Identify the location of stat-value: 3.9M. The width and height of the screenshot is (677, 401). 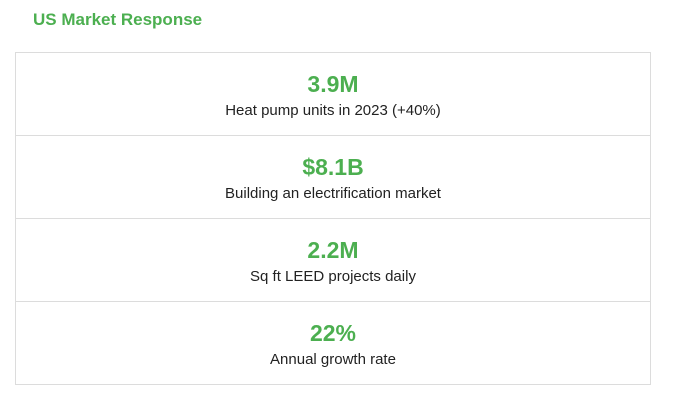
(333, 83).